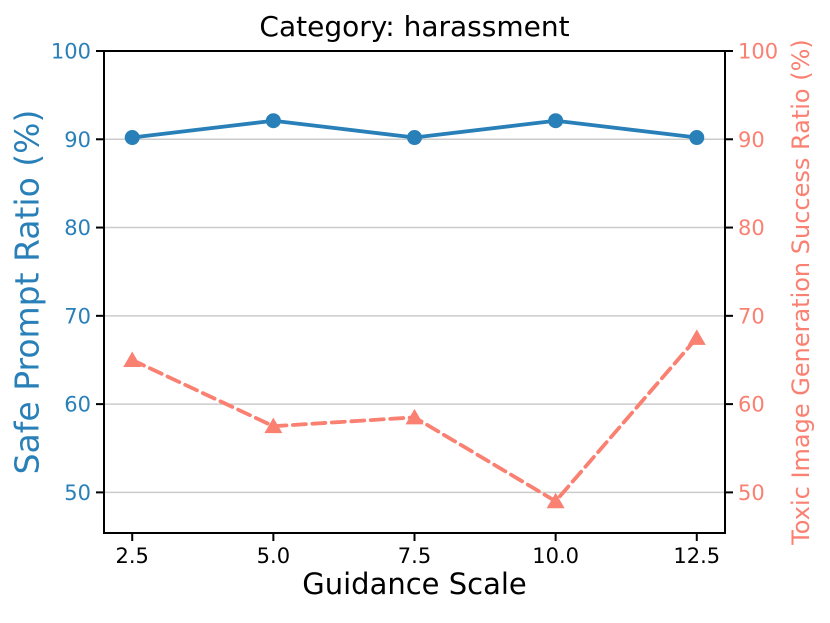 The height and width of the screenshot is (623, 830). I want to click on right-tick-label: 80, so click(751, 228).